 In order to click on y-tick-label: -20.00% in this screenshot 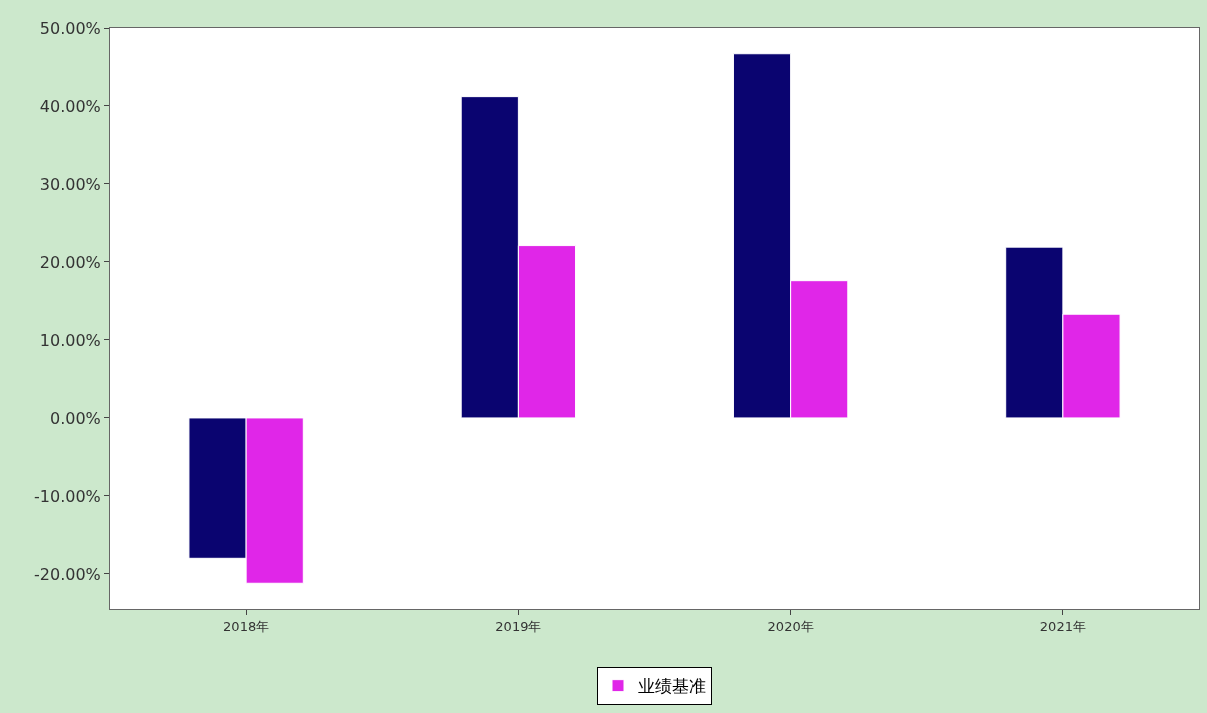, I will do `click(67, 574)`.